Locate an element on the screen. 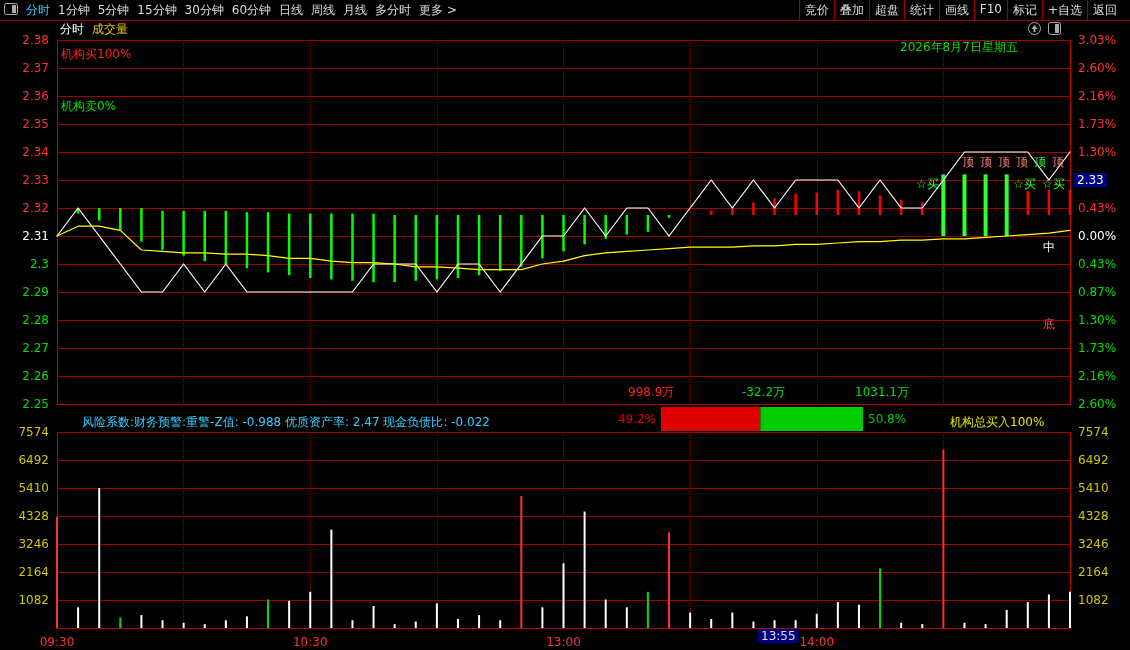  y2-tick-label: 6492 is located at coordinates (1093, 460).